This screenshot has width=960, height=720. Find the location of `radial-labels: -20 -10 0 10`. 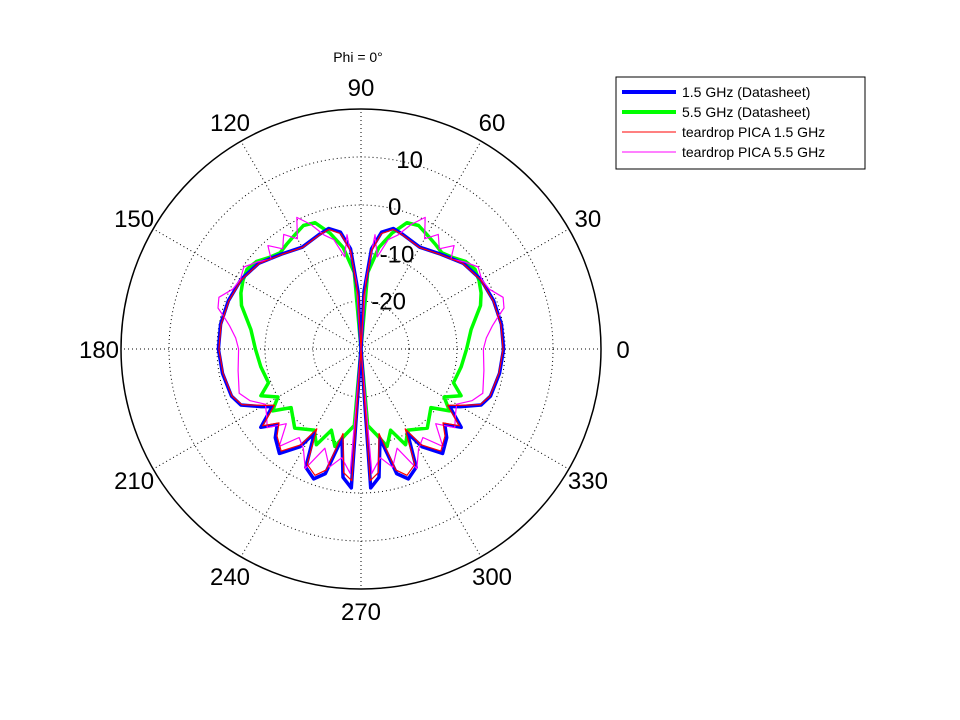

radial-labels: -20 -10 0 10 is located at coordinates (397, 231).